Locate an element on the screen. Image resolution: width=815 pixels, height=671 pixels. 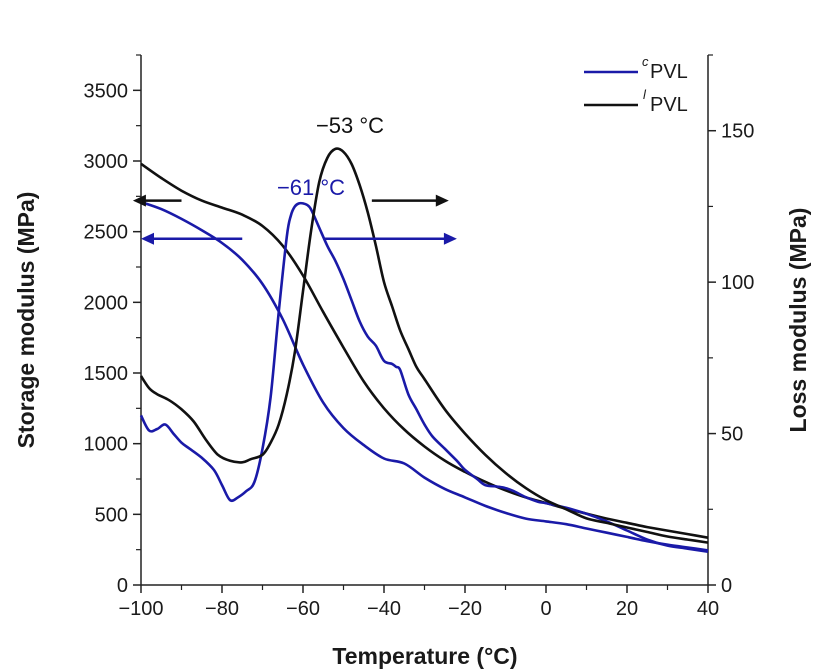
y-right-tick-label: 50 is located at coordinates (732, 435).